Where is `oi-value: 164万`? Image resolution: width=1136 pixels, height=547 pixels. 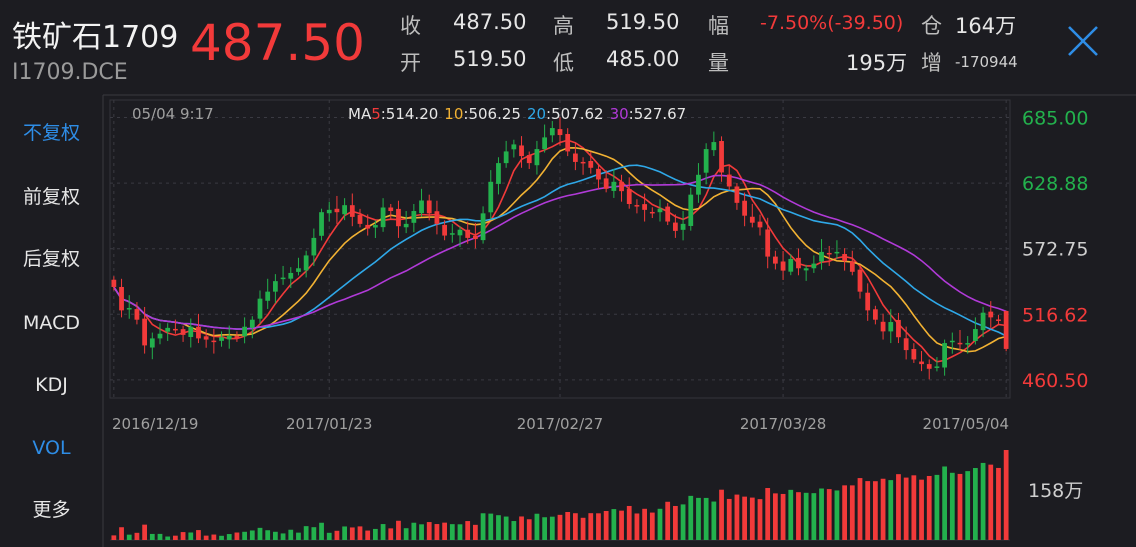 oi-value: 164万 is located at coordinates (986, 26).